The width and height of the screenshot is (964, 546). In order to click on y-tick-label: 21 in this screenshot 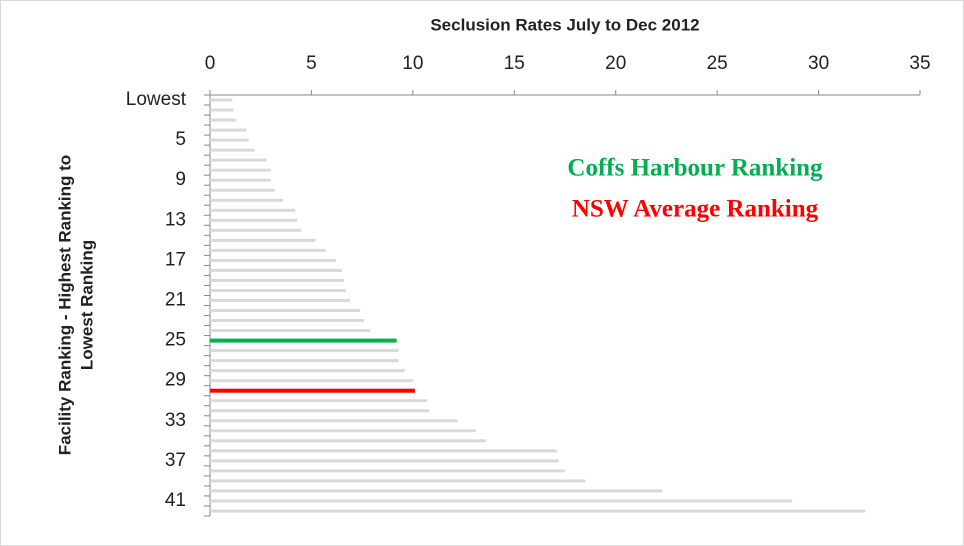, I will do `click(175, 300)`.